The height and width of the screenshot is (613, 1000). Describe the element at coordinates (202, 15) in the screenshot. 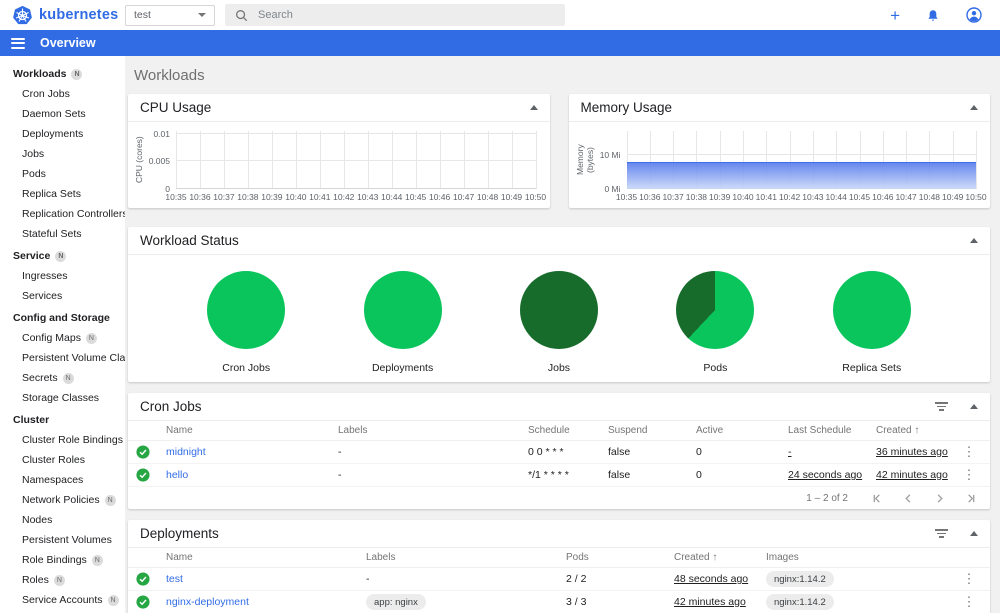

I see `chevron-down-icon` at that location.